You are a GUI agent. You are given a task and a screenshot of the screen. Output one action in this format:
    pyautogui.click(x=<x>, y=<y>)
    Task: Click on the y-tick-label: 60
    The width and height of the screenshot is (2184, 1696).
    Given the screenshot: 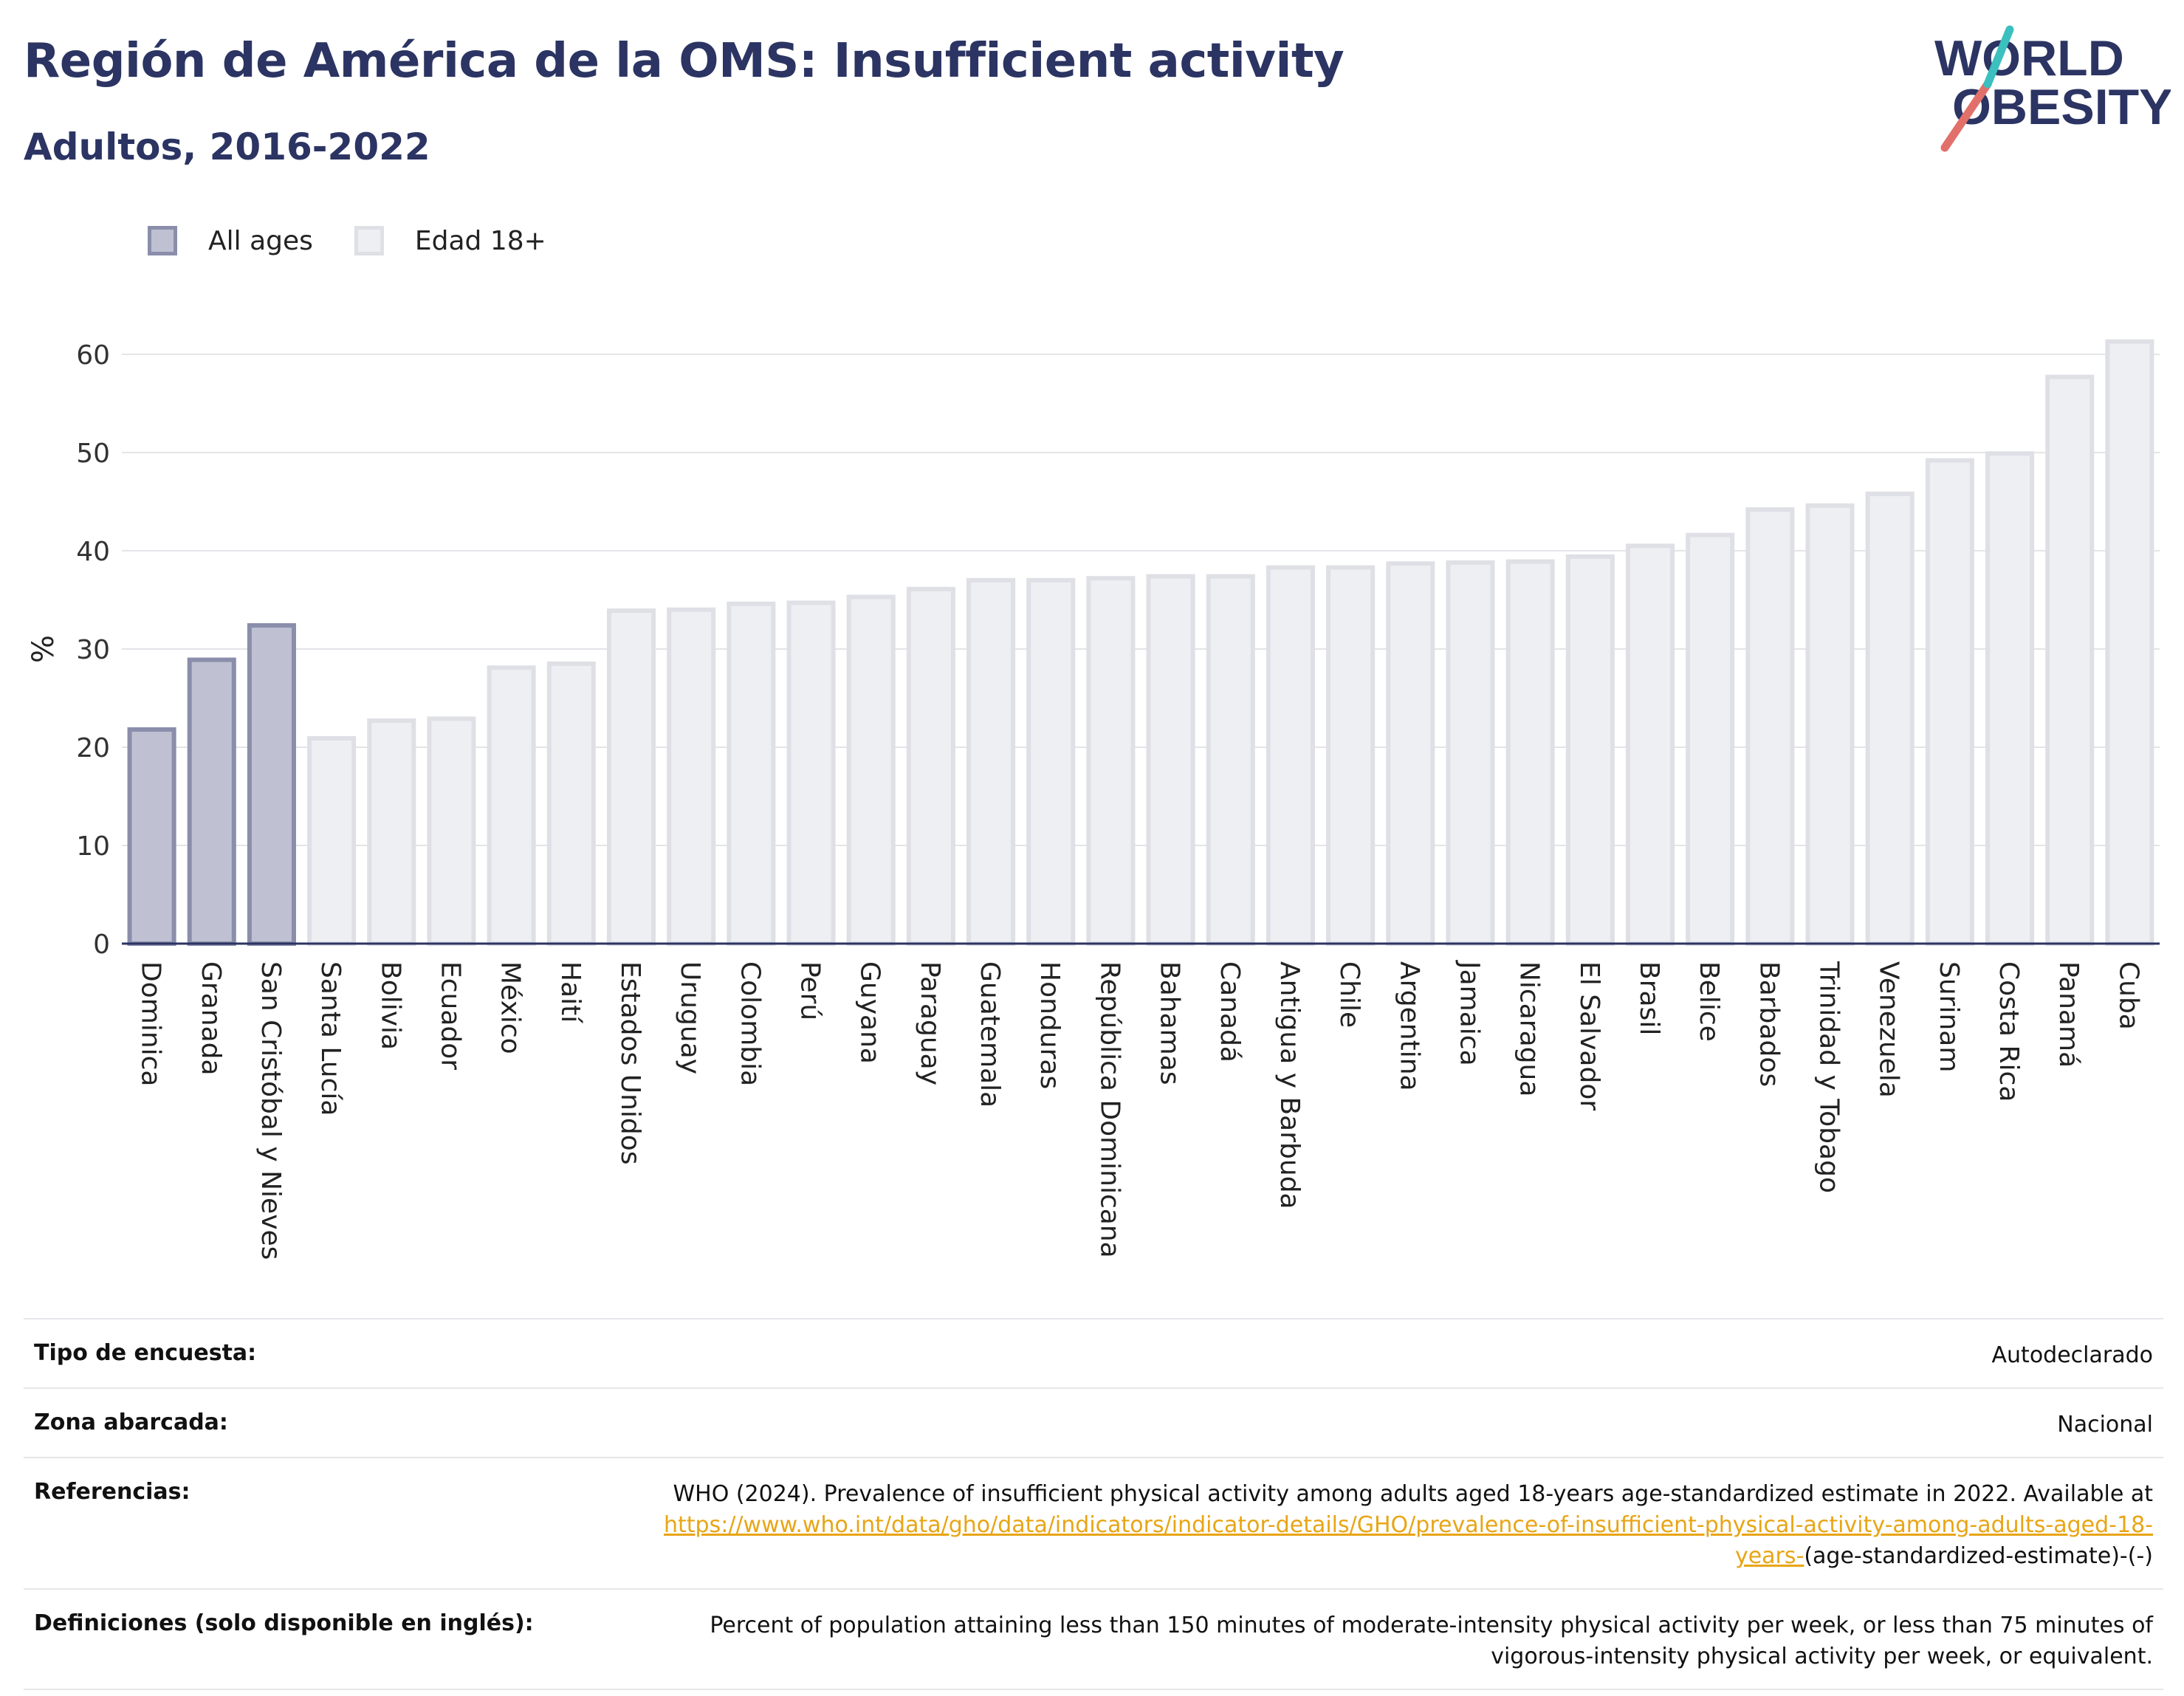 What is the action you would take?
    pyautogui.click(x=93, y=355)
    